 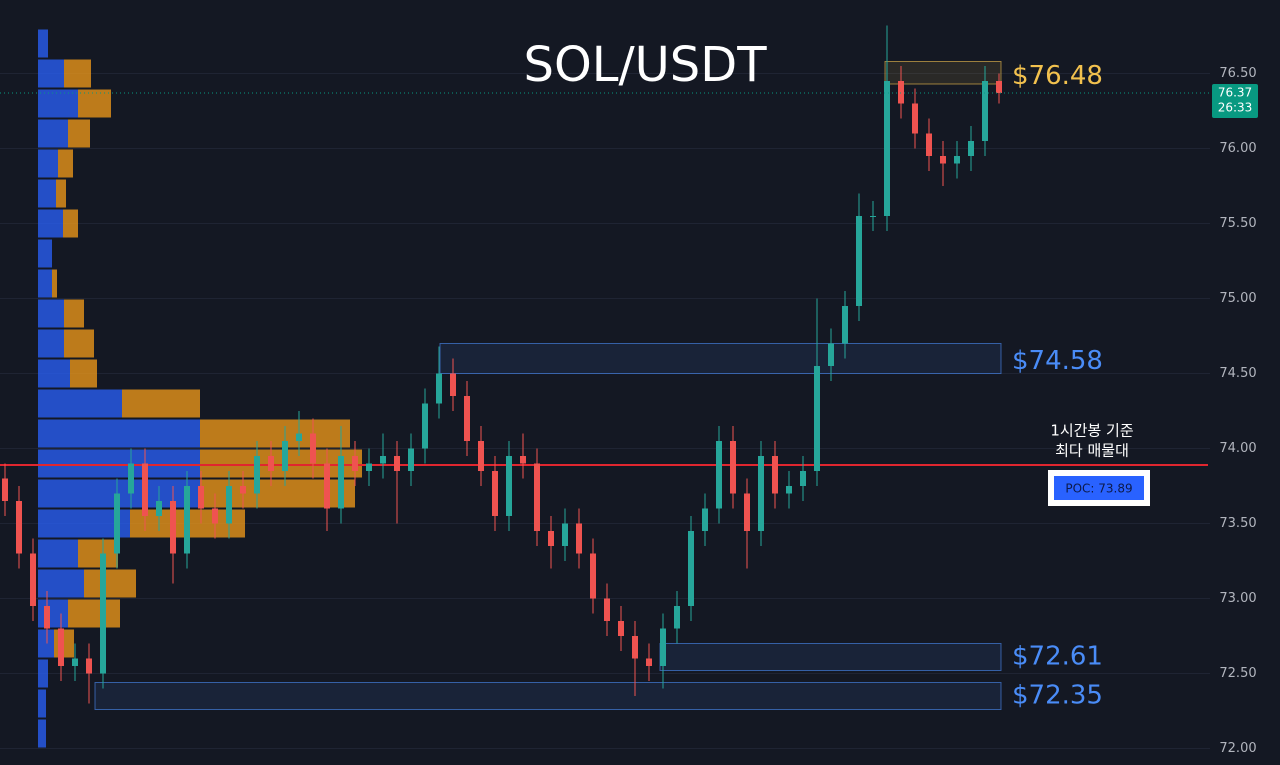 What do you see at coordinates (1235, 93) in the screenshot?
I see `last-price-label: 76.37` at bounding box center [1235, 93].